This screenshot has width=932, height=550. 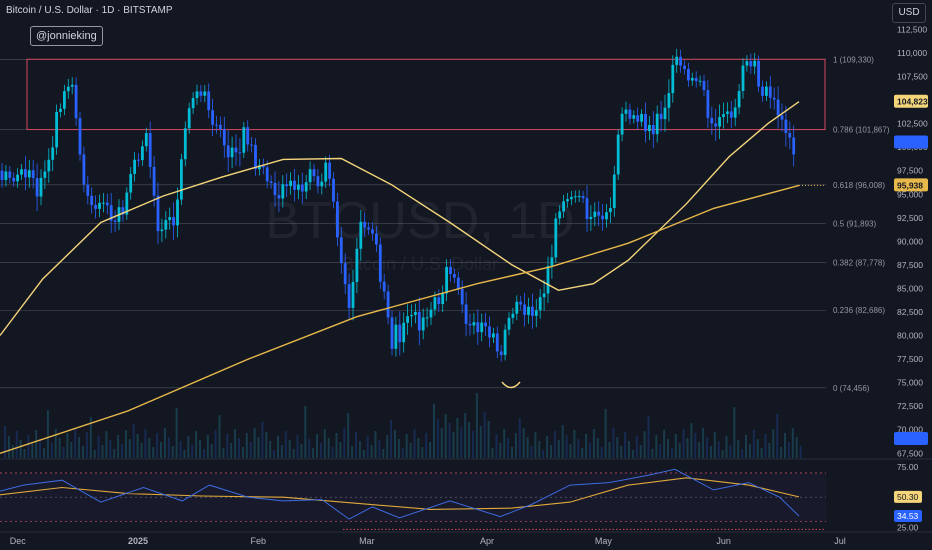 What do you see at coordinates (908, 497) in the screenshot?
I see `rsi-value-text: 50.30` at bounding box center [908, 497].